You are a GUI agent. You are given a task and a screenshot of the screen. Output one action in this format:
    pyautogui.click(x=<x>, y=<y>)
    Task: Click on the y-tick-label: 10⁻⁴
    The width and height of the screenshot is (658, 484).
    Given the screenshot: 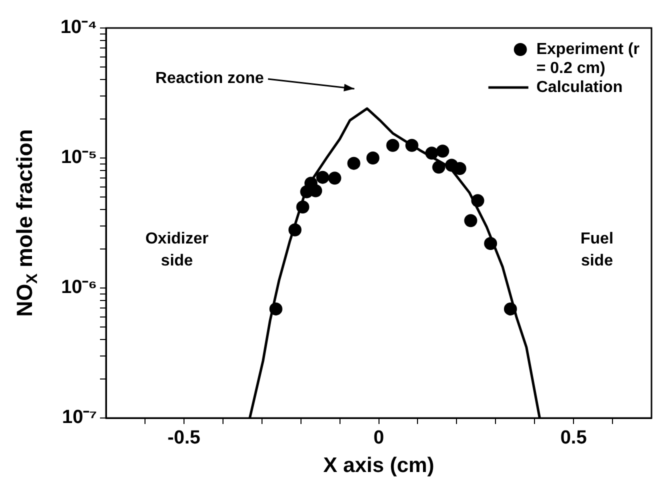 What is the action you would take?
    pyautogui.click(x=78, y=27)
    